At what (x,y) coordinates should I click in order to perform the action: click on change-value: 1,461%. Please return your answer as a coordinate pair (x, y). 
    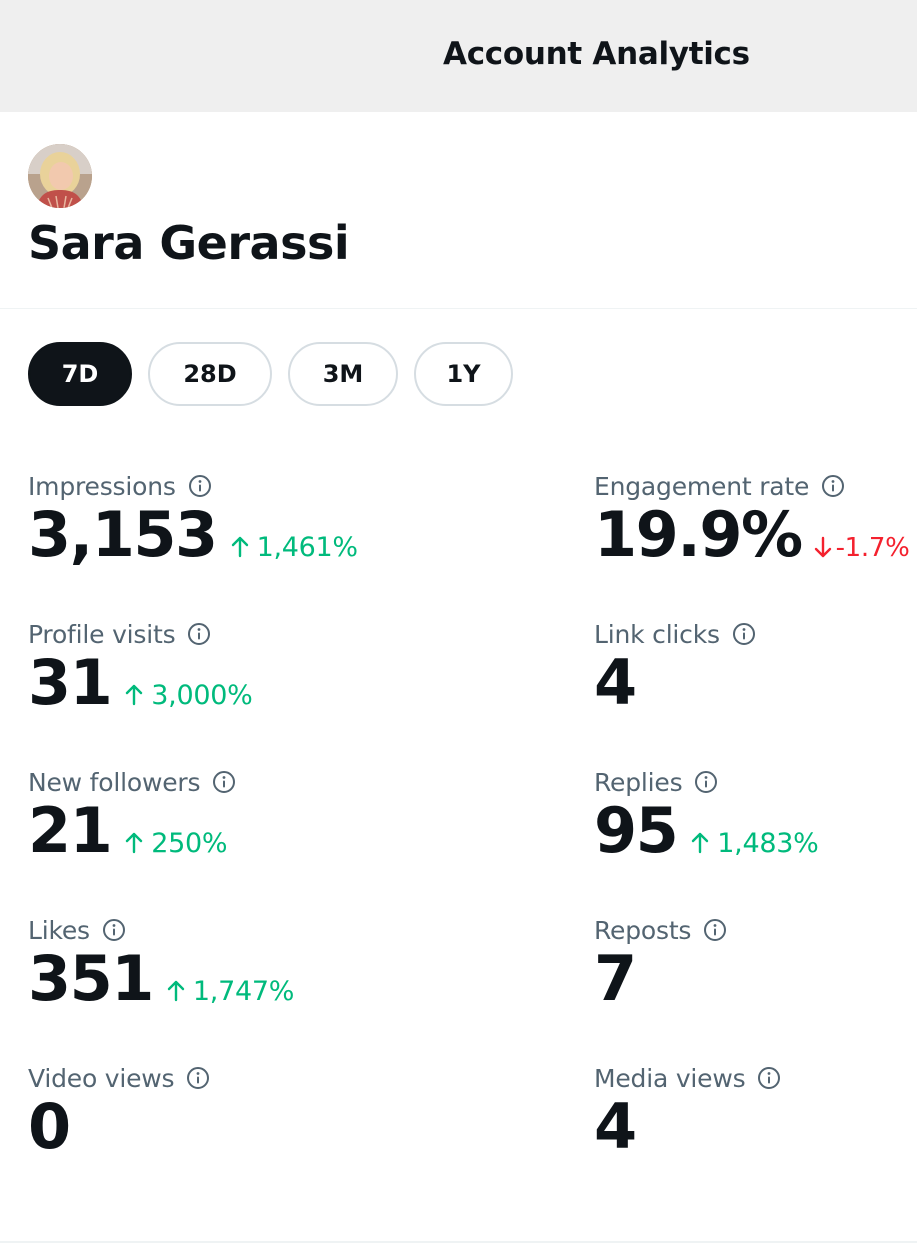
    Looking at the image, I should click on (307, 547).